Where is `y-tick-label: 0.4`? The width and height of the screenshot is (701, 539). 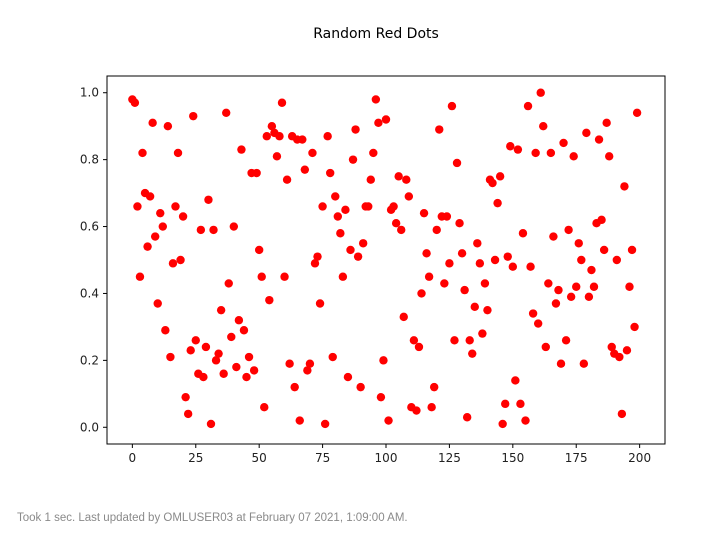 y-tick-label: 0.4 is located at coordinates (89, 293).